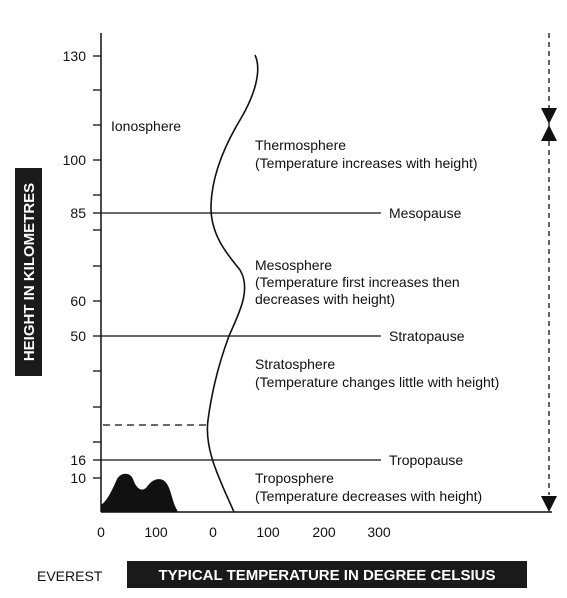  Describe the element at coordinates (70, 576) in the screenshot. I see `everest-label: EVEREST` at that location.